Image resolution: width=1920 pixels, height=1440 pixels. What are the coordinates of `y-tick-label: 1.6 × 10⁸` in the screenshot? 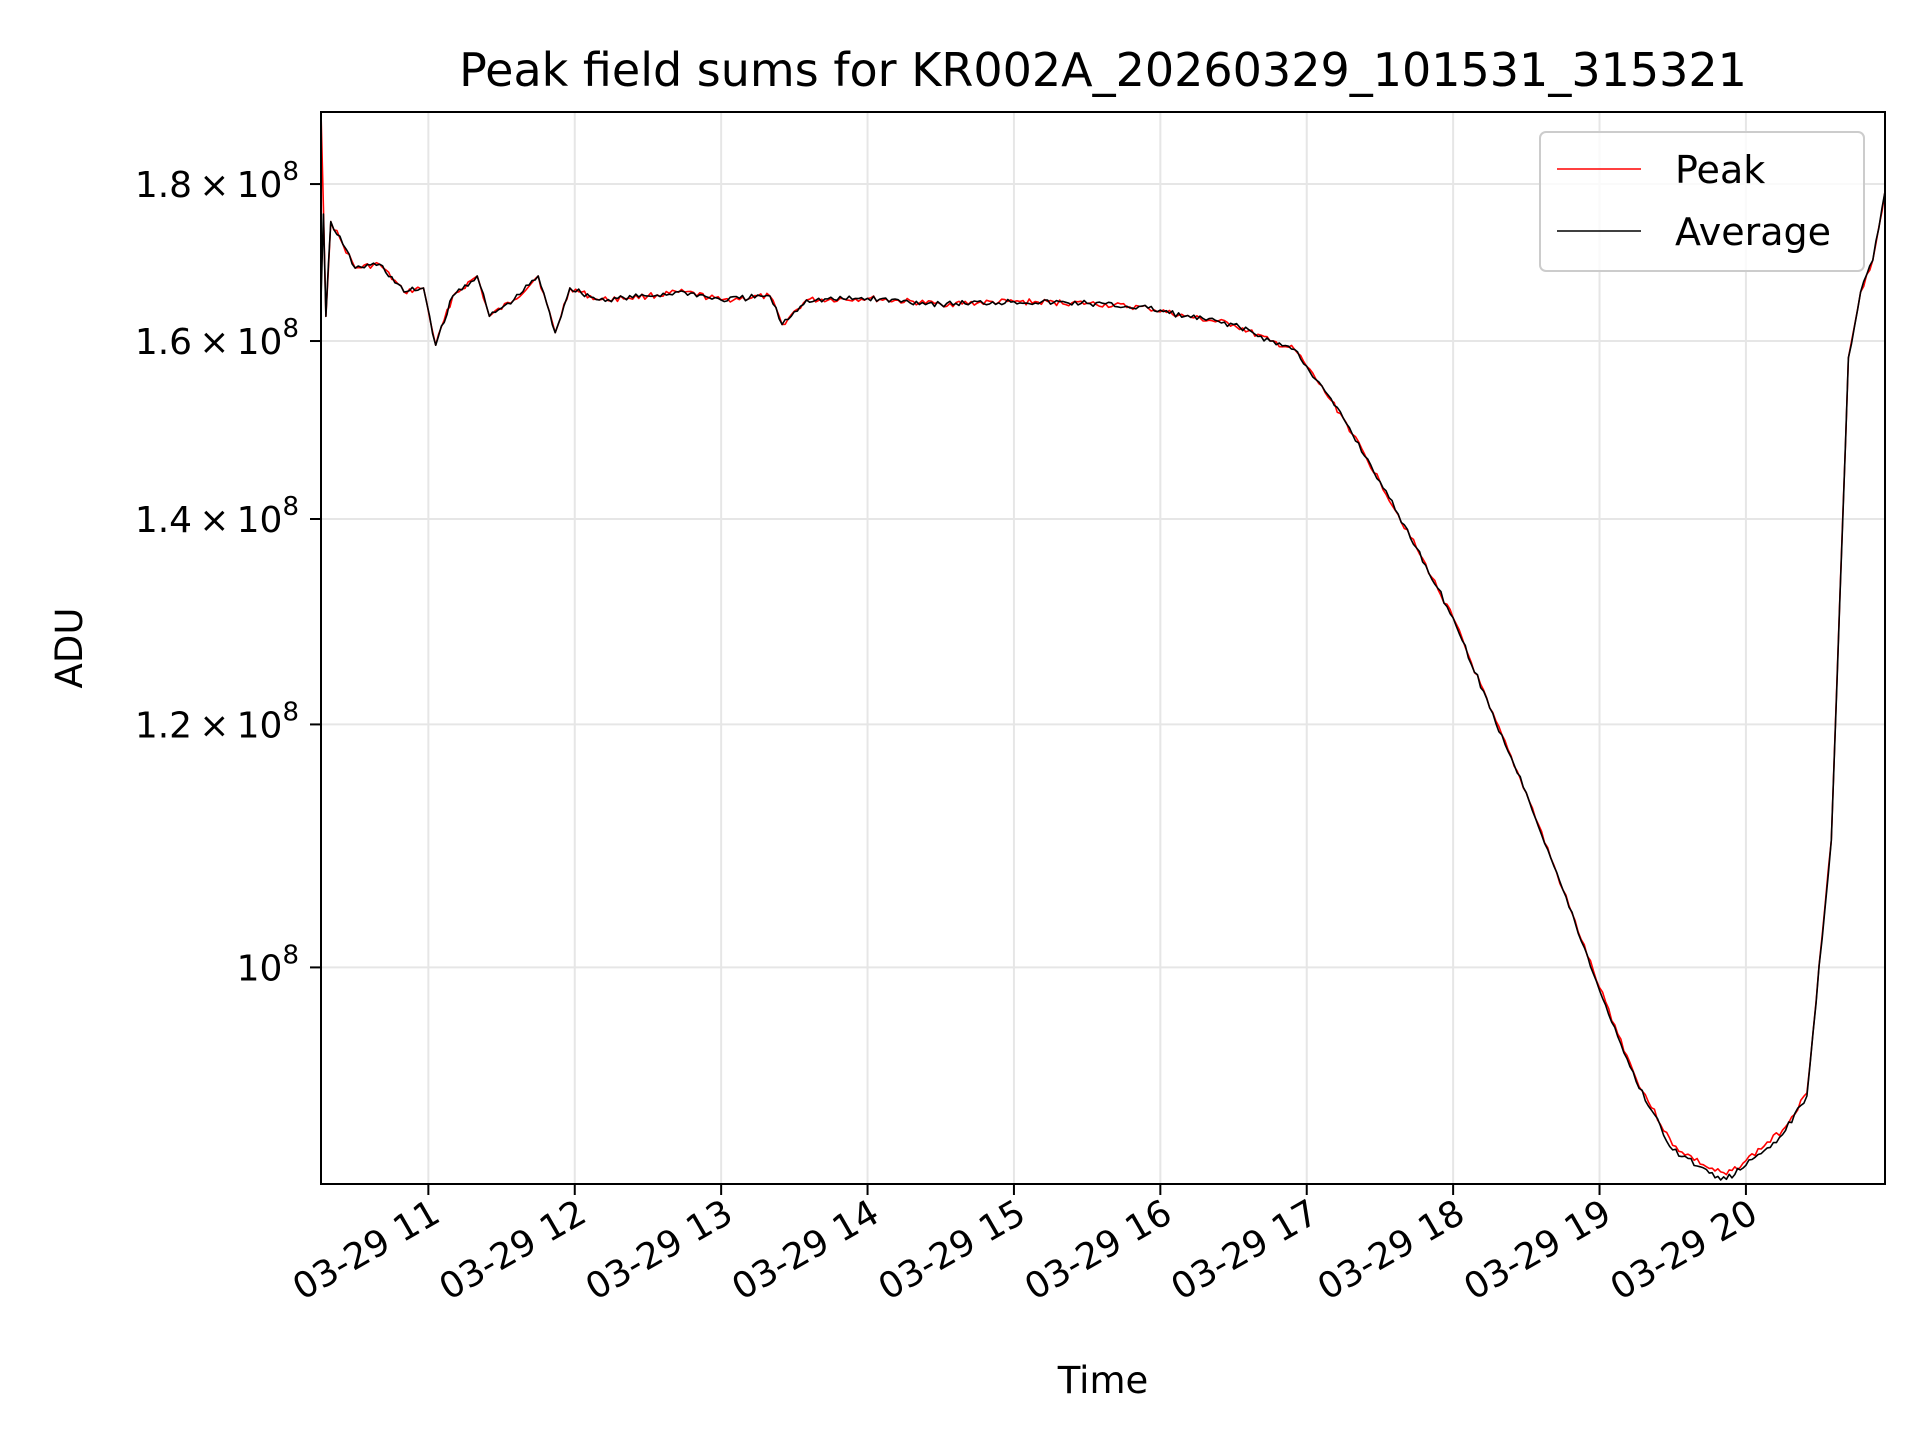 It's located at (217, 338).